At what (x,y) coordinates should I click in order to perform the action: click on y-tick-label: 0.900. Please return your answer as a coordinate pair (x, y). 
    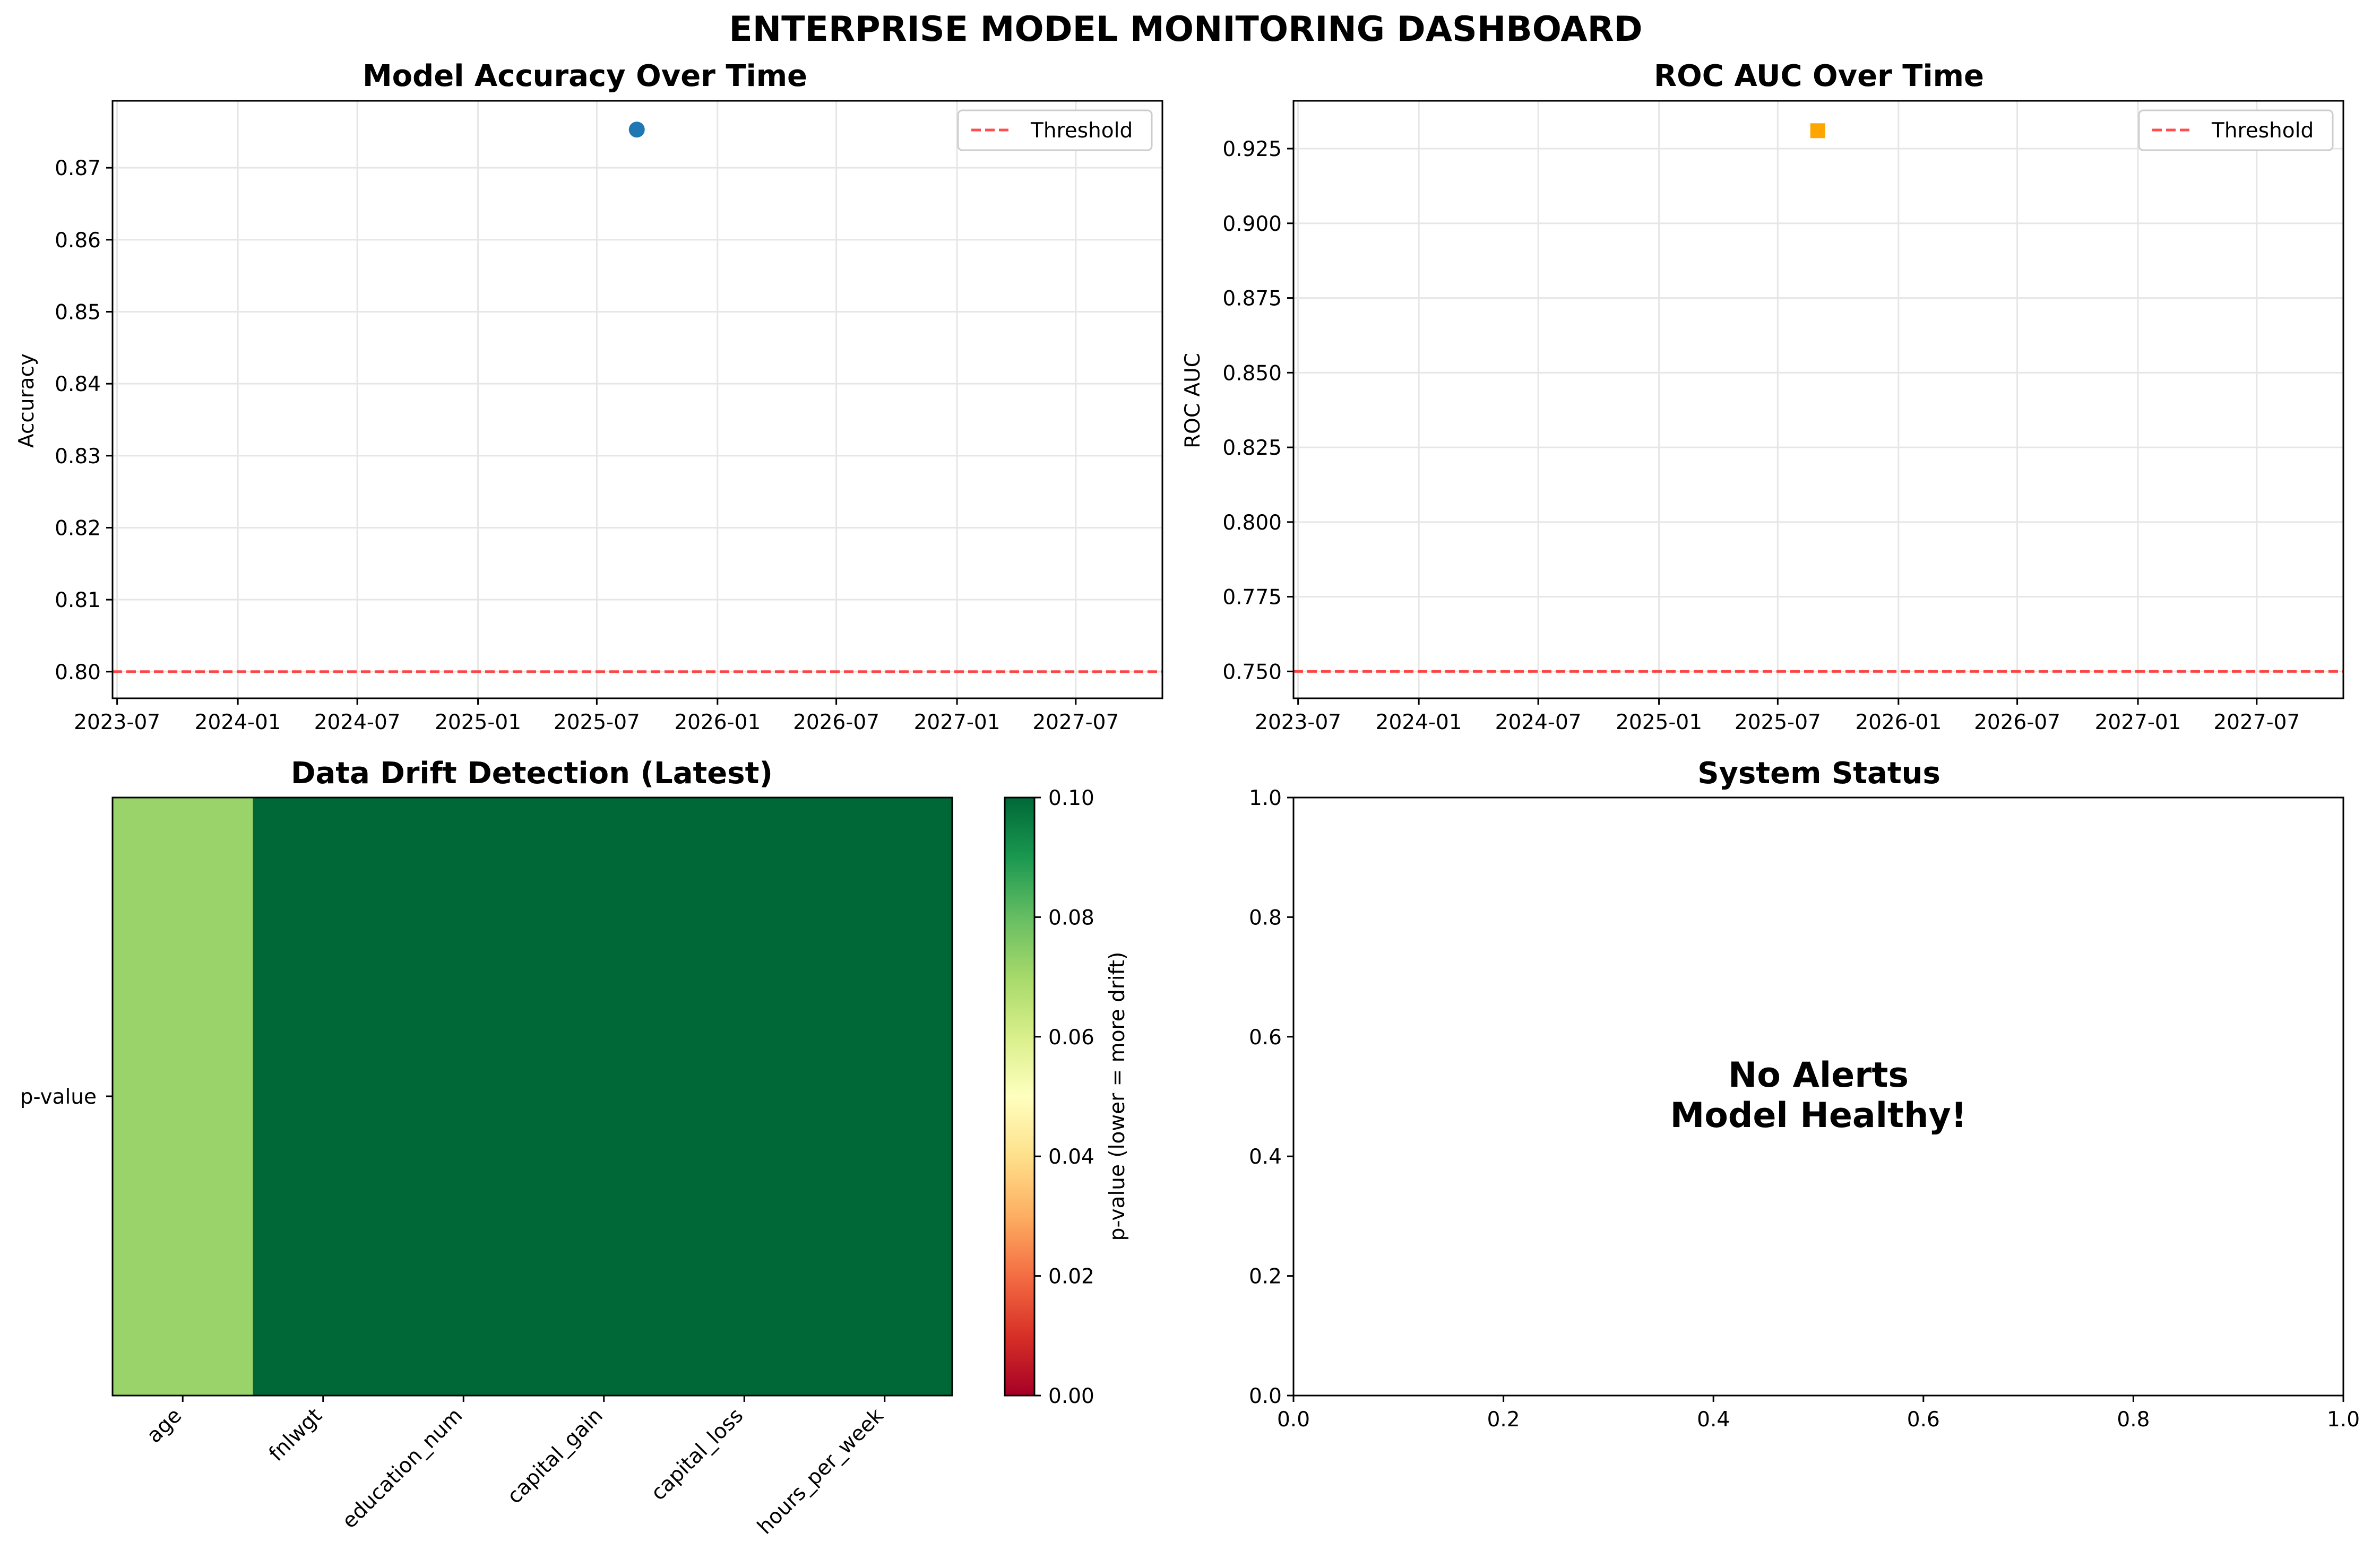
    Looking at the image, I should click on (1252, 224).